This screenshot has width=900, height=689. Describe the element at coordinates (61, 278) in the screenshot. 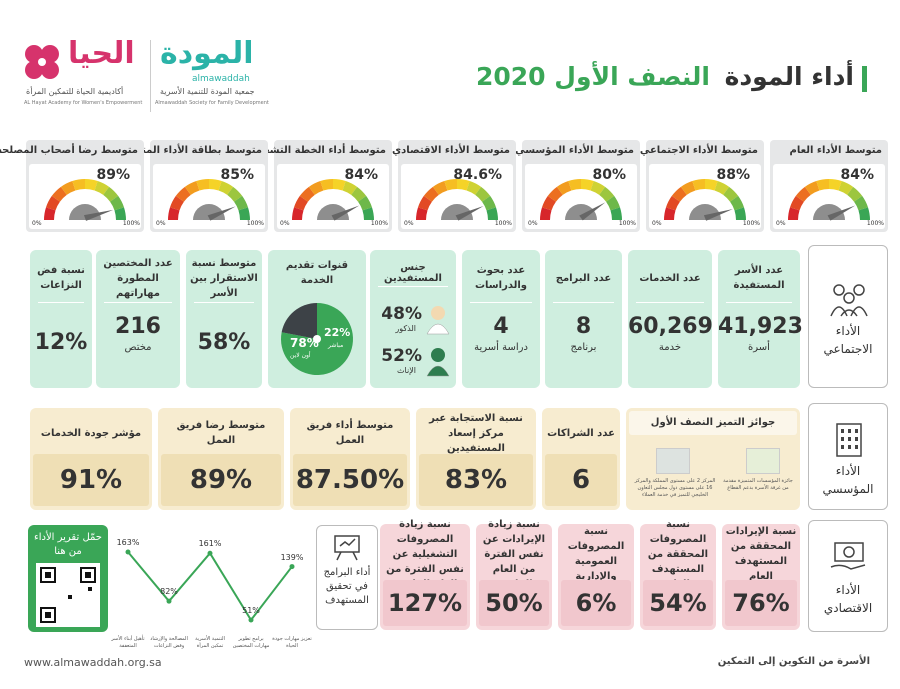

I see `stat-title: نسبة فض النزاعات` at that location.